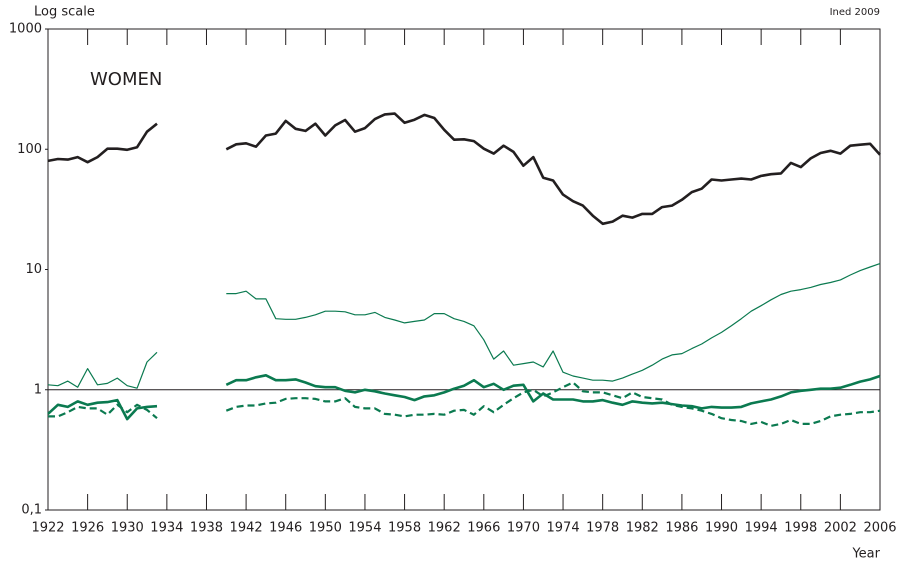 This screenshot has height=567, width=906. What do you see at coordinates (33, 269) in the screenshot?
I see `y-tick-label: 10` at bounding box center [33, 269].